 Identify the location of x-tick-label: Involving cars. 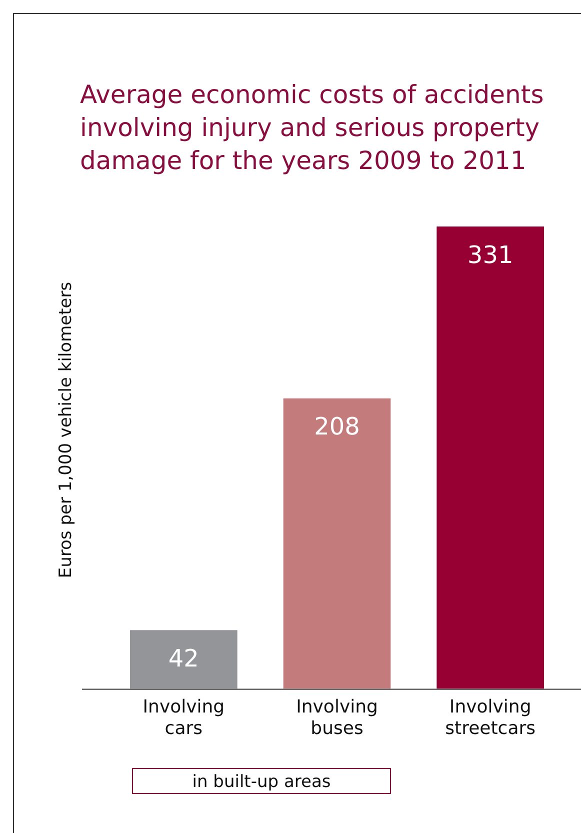
(183, 717).